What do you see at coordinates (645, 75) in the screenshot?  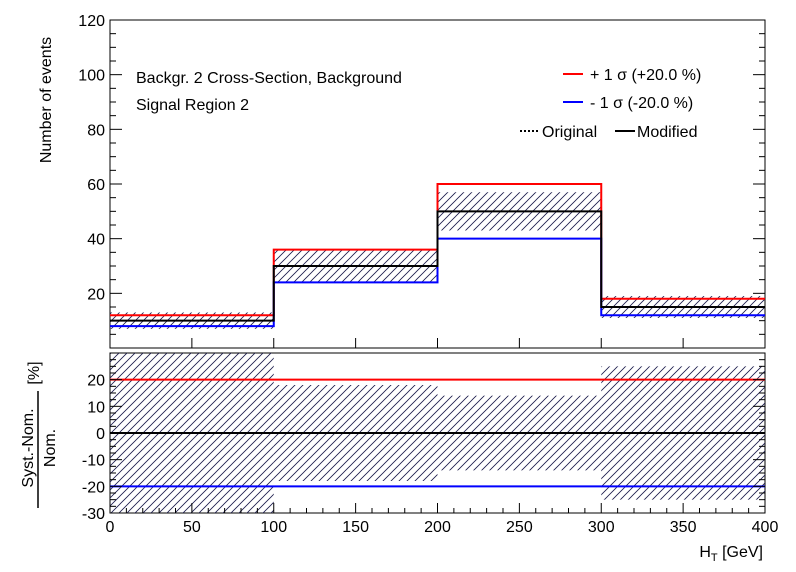 I see `legend-label-plus: + 1 σ (+20.0 %)` at bounding box center [645, 75].